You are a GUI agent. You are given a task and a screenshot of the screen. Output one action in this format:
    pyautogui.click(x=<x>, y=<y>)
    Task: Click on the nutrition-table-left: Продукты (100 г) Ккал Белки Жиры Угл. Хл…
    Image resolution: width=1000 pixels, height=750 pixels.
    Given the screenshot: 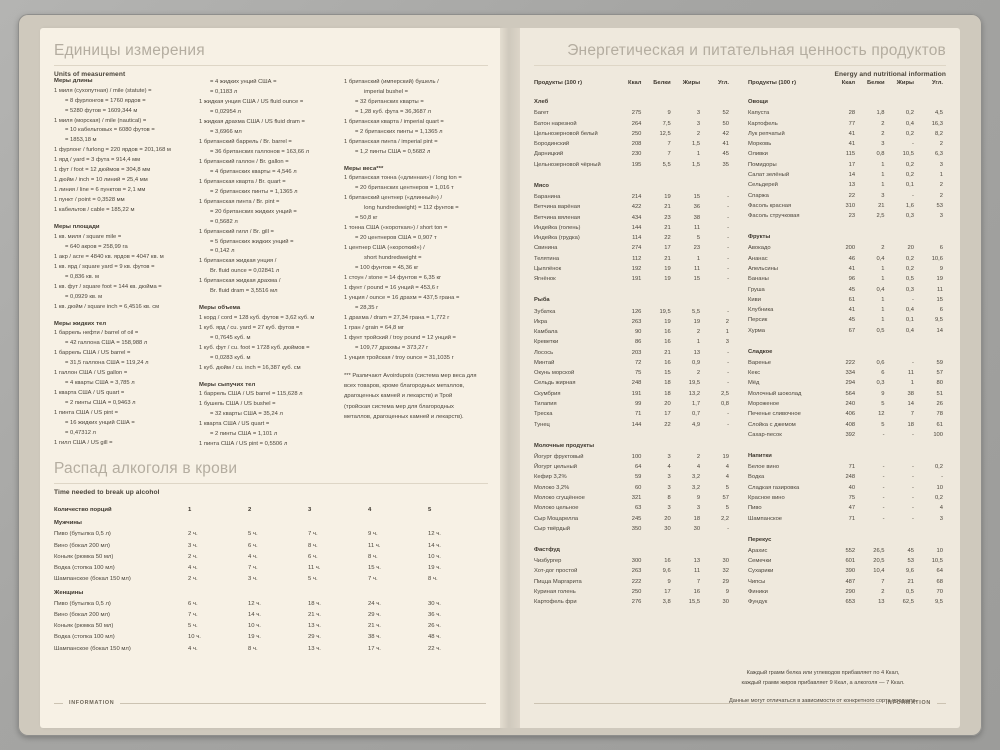 What is the action you would take?
    pyautogui.click(x=633, y=342)
    